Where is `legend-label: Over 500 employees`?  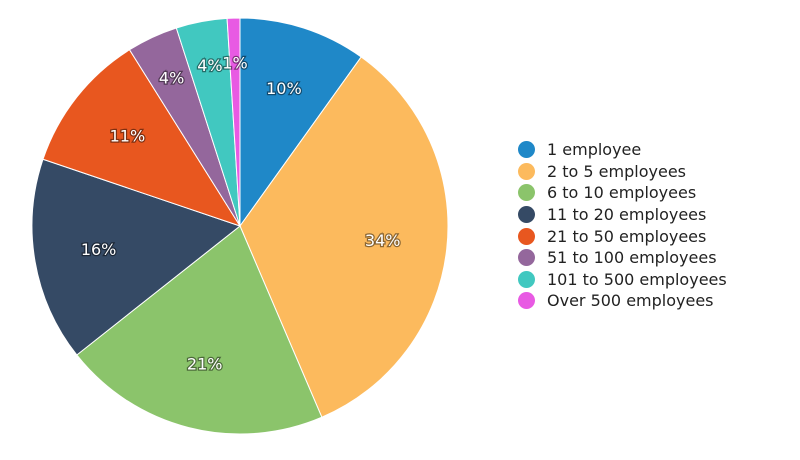 legend-label: Over 500 employees is located at coordinates (630, 301).